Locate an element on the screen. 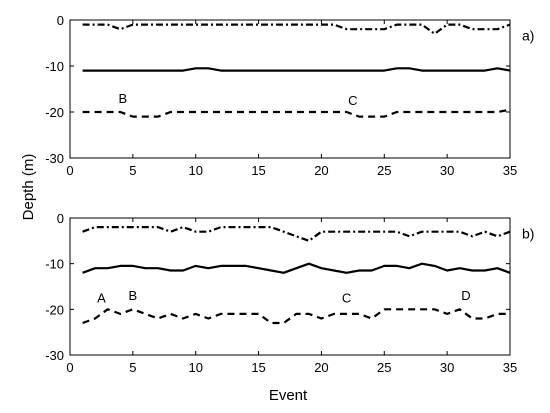  y-axis-label: Depth (m) is located at coordinates (28, 187).